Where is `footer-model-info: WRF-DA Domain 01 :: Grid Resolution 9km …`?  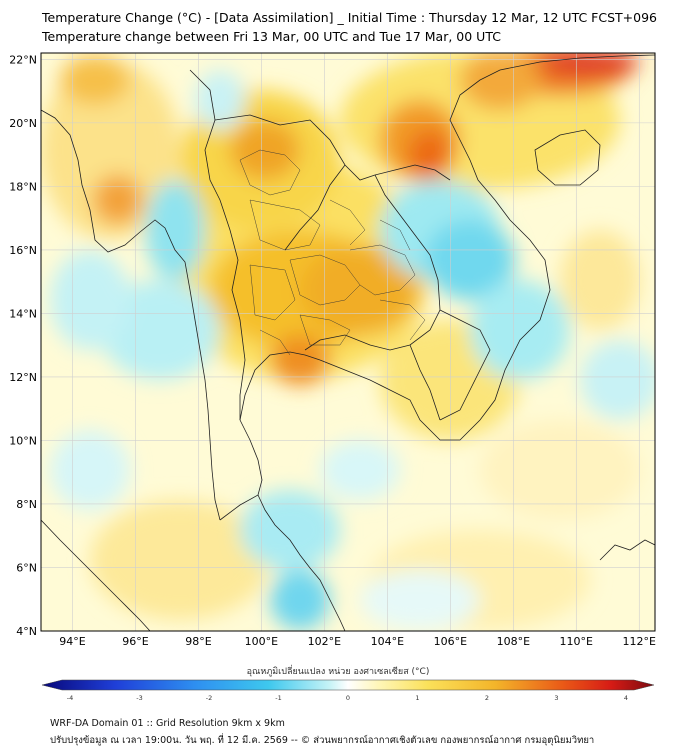
footer-model-info: WRF-DA Domain 01 :: Grid Resolution 9km … is located at coordinates (167, 723).